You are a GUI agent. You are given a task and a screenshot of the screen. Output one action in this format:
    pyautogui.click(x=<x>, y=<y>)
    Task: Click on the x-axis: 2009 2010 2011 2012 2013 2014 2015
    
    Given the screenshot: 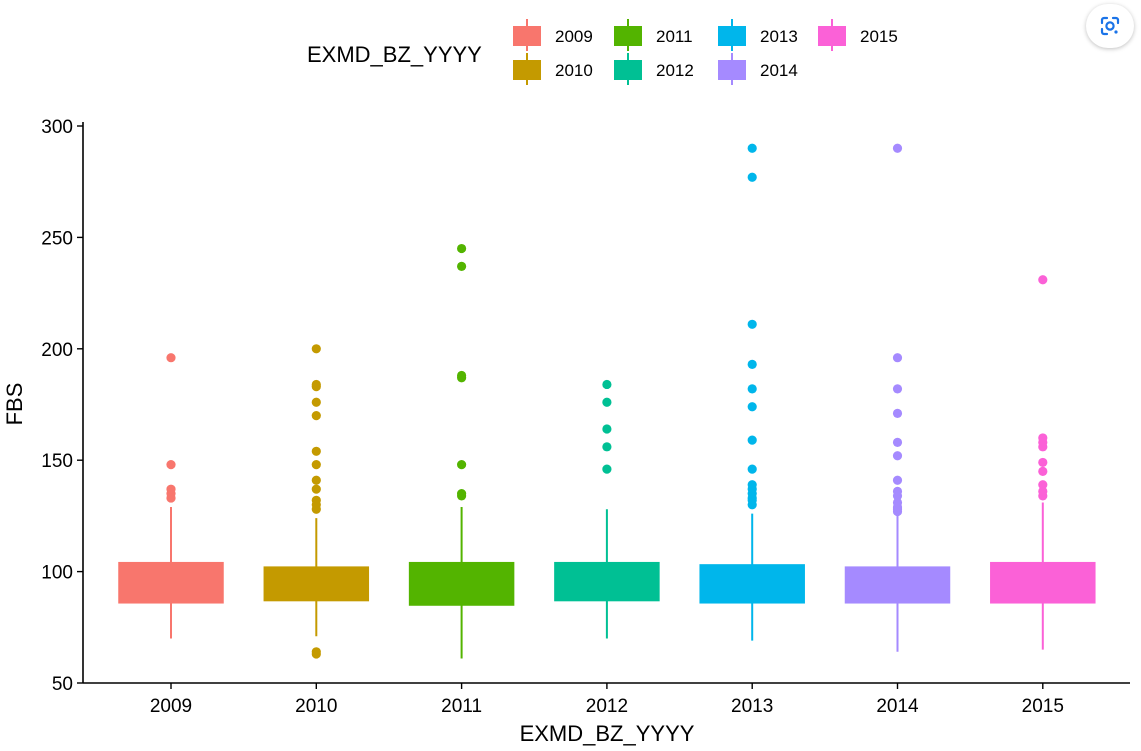 What is the action you would take?
    pyautogui.click(x=606, y=699)
    